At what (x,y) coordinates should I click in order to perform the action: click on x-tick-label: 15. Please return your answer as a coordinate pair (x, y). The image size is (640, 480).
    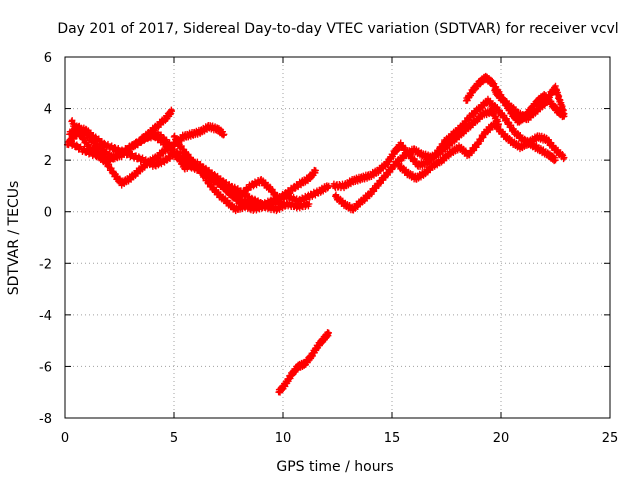
    Looking at the image, I should click on (392, 438).